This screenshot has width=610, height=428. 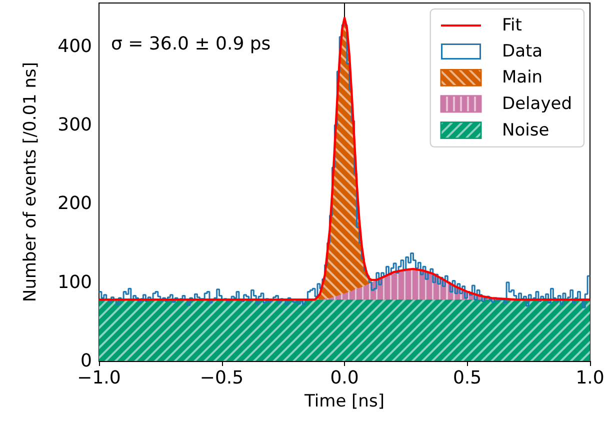 I want to click on x-tick-label: 1.0, so click(x=590, y=378).